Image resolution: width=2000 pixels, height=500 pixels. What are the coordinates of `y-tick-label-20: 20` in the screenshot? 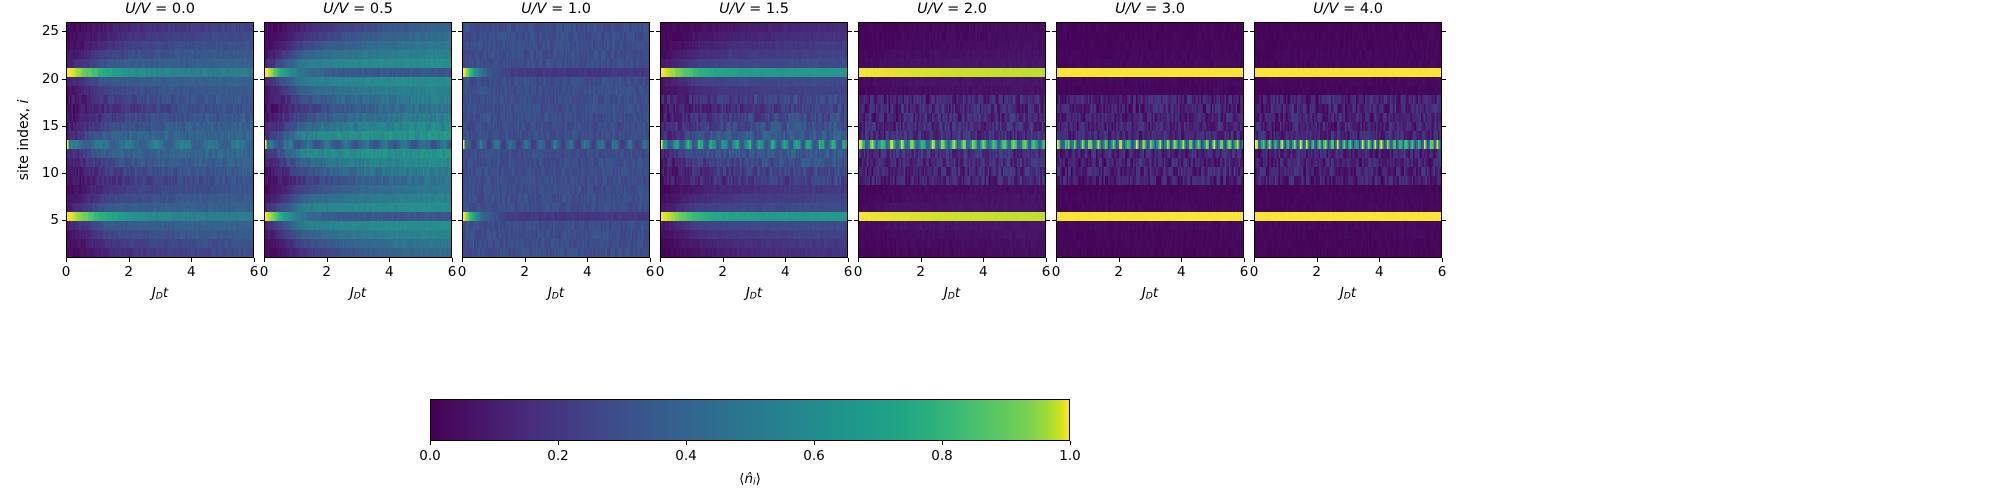 It's located at (50, 78).